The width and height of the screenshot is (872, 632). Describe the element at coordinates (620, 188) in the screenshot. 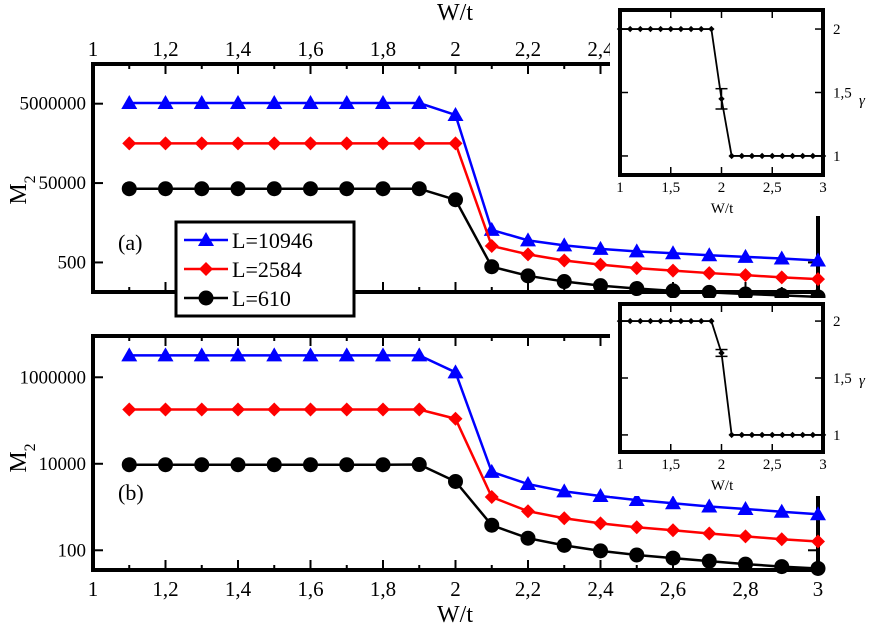

I see `inset-a-xtick-label: 1` at that location.